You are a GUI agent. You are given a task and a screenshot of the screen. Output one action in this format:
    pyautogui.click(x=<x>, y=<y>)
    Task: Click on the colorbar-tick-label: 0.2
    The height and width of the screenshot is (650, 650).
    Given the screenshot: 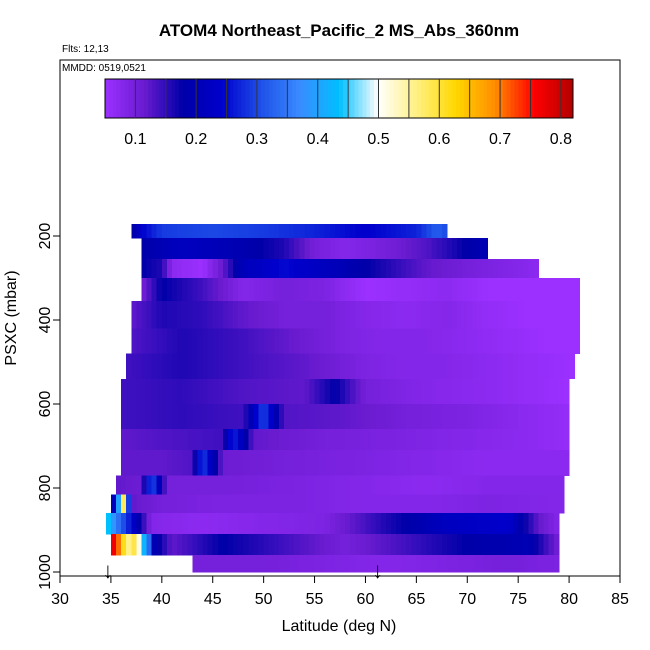 What is the action you would take?
    pyautogui.click(x=196, y=139)
    